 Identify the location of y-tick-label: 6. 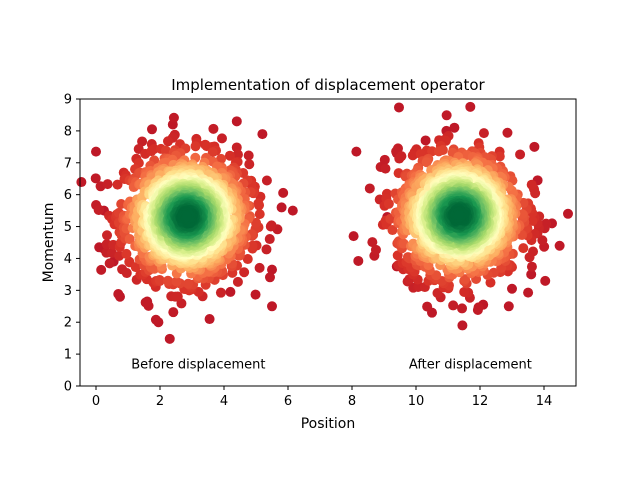
(68, 195).